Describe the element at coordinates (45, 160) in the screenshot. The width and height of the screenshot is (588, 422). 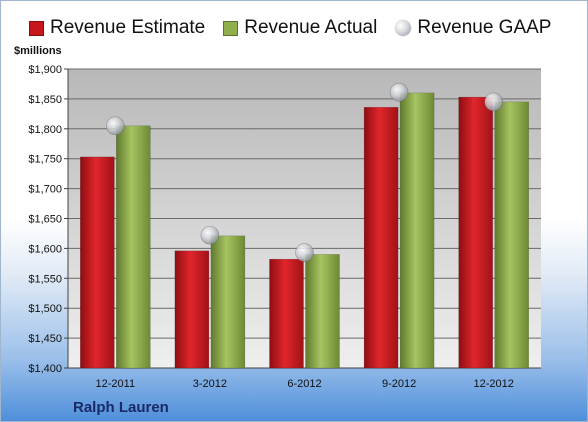
I see `y-tick-label: $1,750` at that location.